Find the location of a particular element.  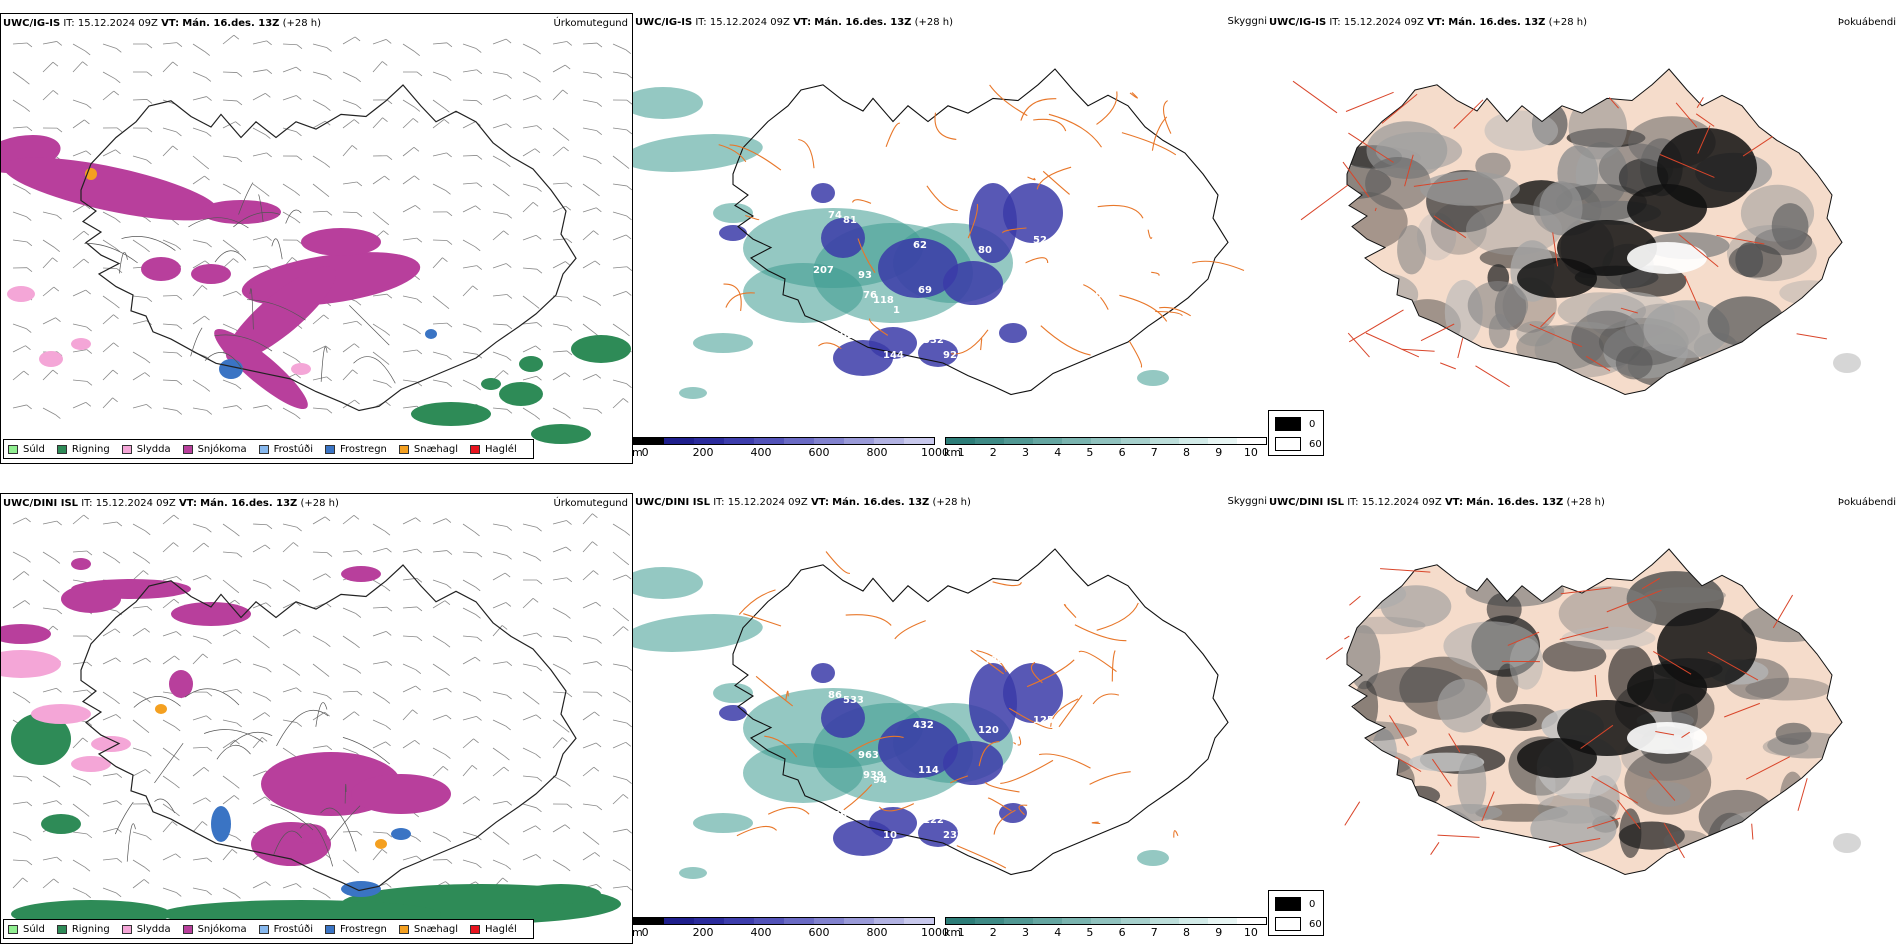

cloud-base-label: 73 is located at coordinates (970, 810).